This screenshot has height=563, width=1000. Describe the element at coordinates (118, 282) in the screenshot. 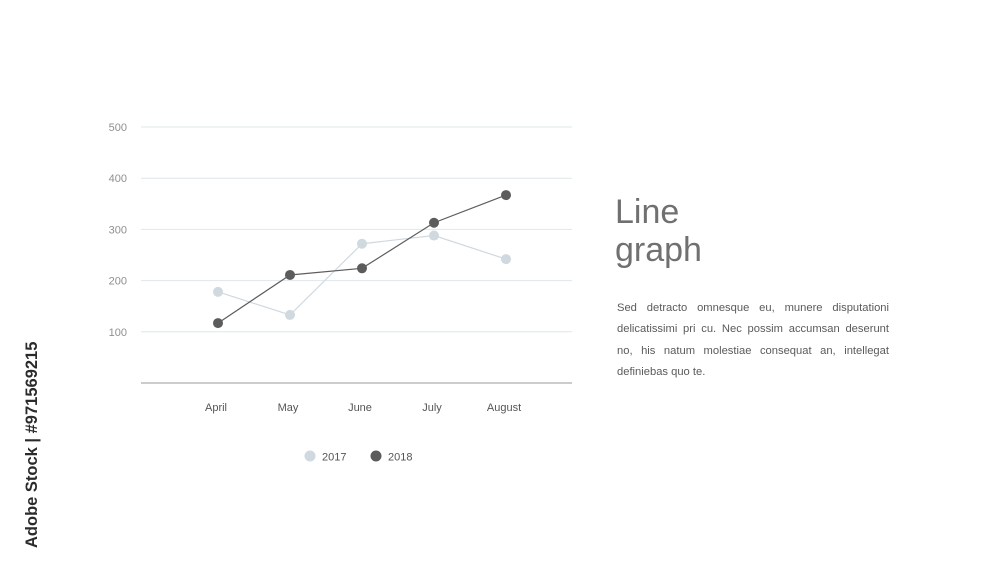

I see `y-tick-label: 200` at that location.